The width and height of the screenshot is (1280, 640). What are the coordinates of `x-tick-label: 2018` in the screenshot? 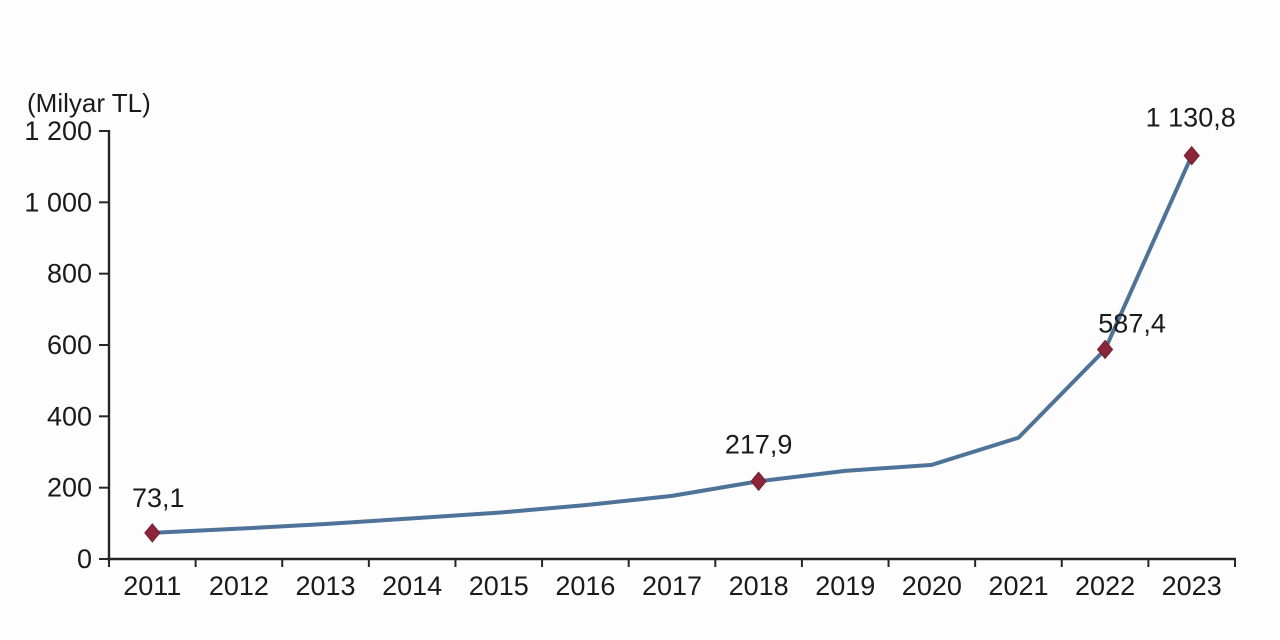 It's located at (759, 586).